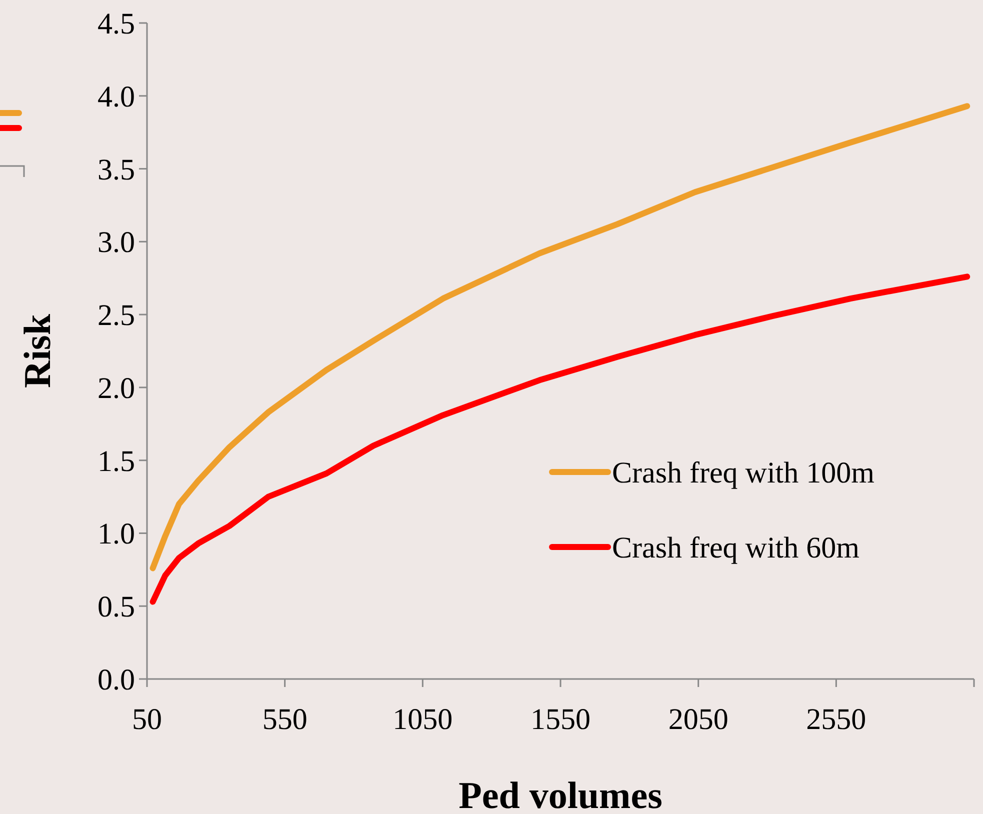 The image size is (983, 814). I want to click on x-tick-label: 2050, so click(698, 719).